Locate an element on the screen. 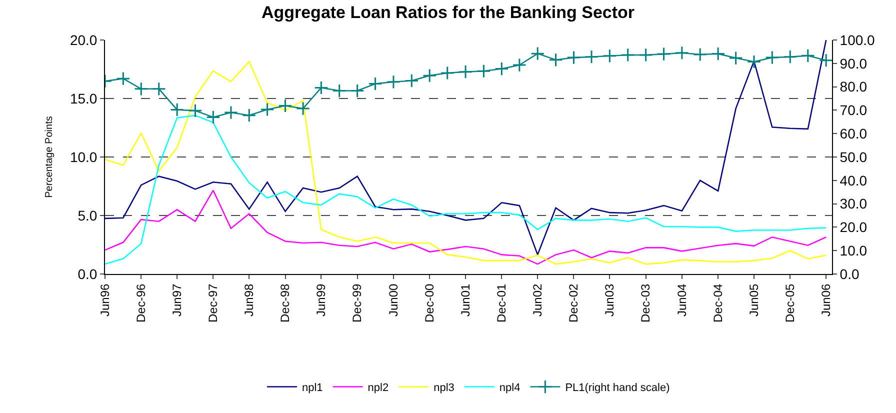  x-tick-label: Dec-01 is located at coordinates (501, 302).